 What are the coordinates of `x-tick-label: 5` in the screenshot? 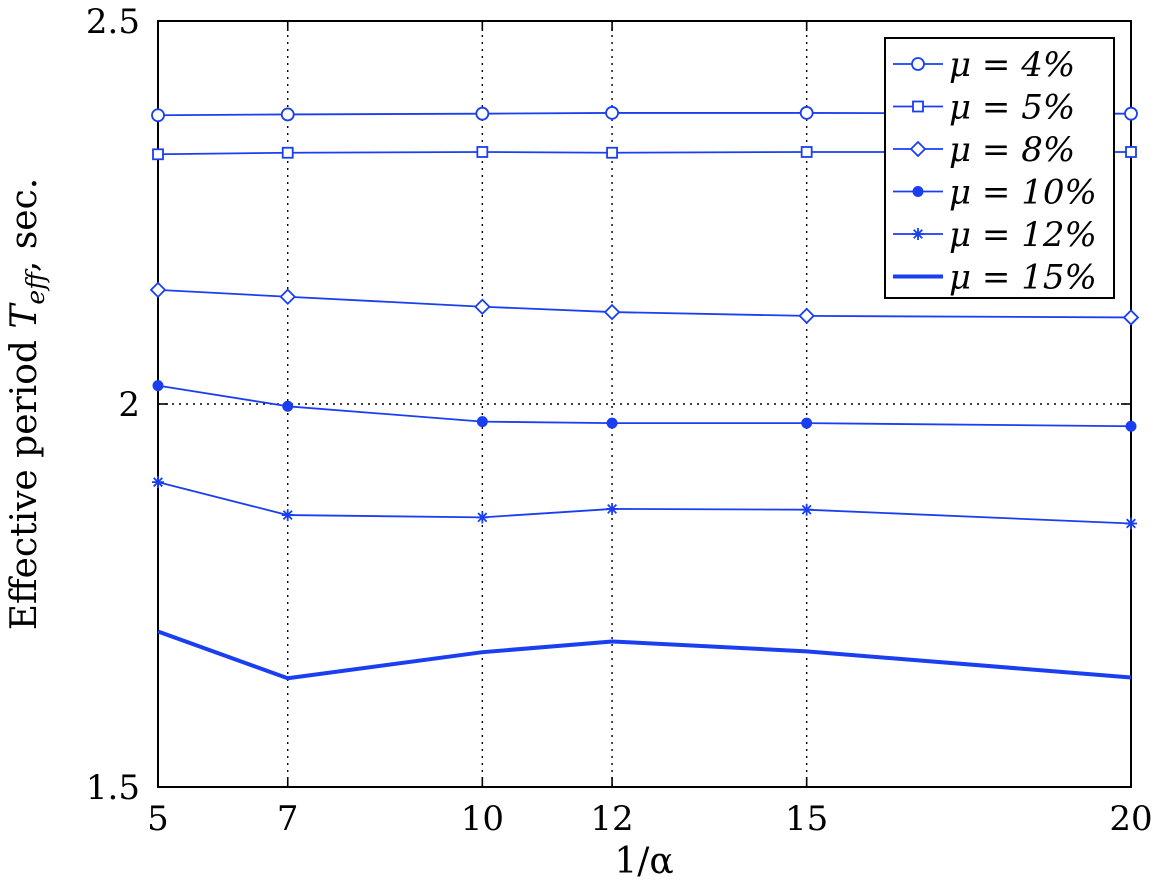 It's located at (158, 819).